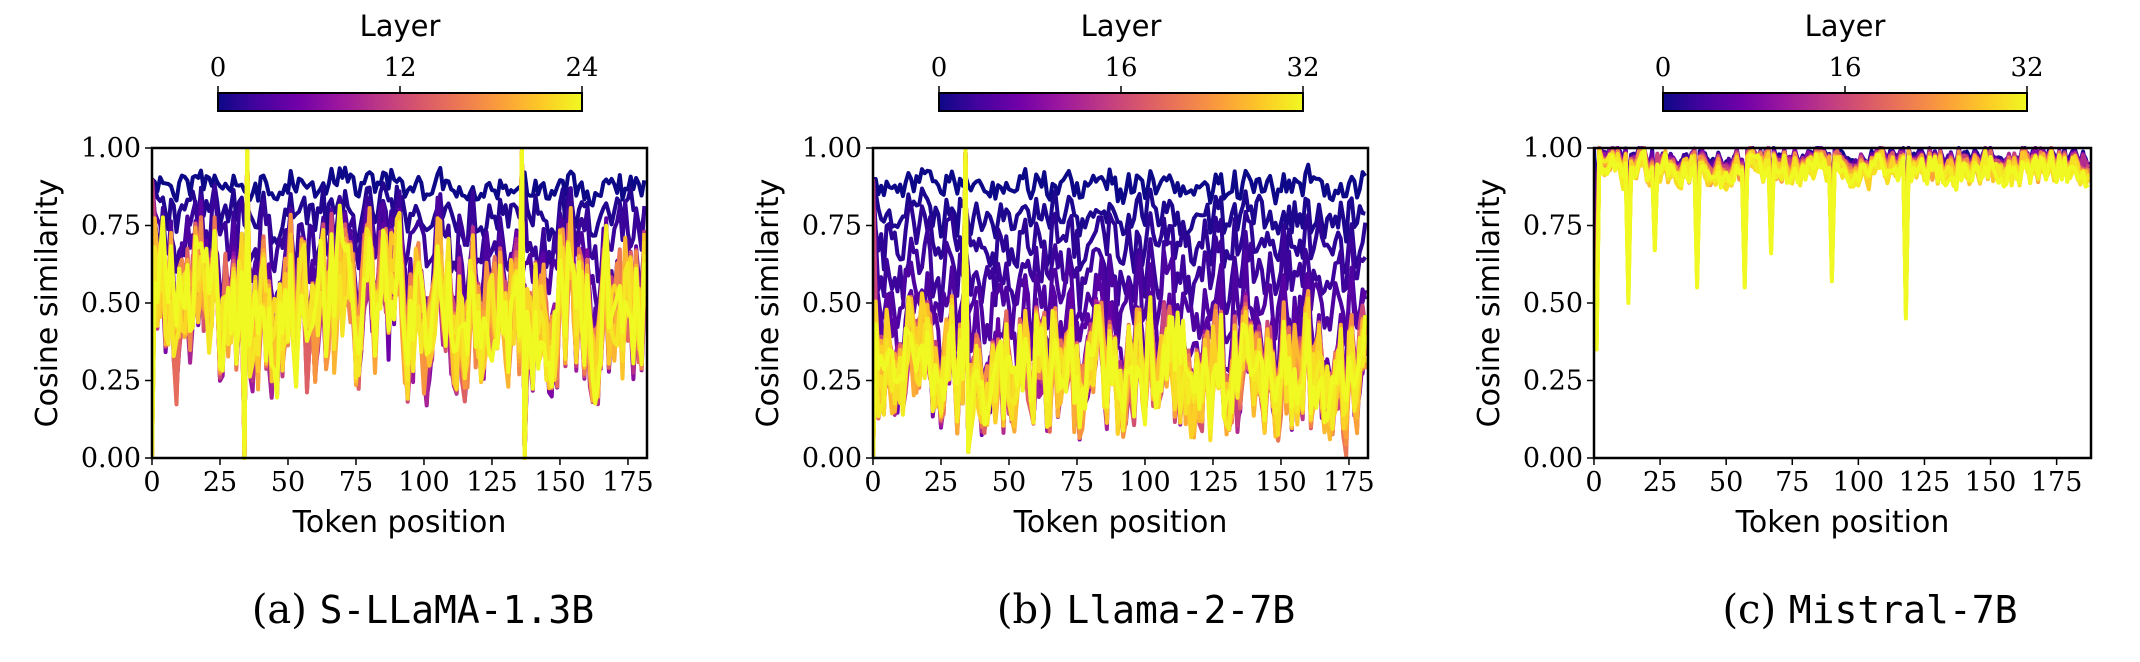 Image resolution: width=2140 pixels, height=662 pixels. Describe the element at coordinates (1146, 610) in the screenshot. I see `panel-caption: (b) Llama-2-7B` at that location.